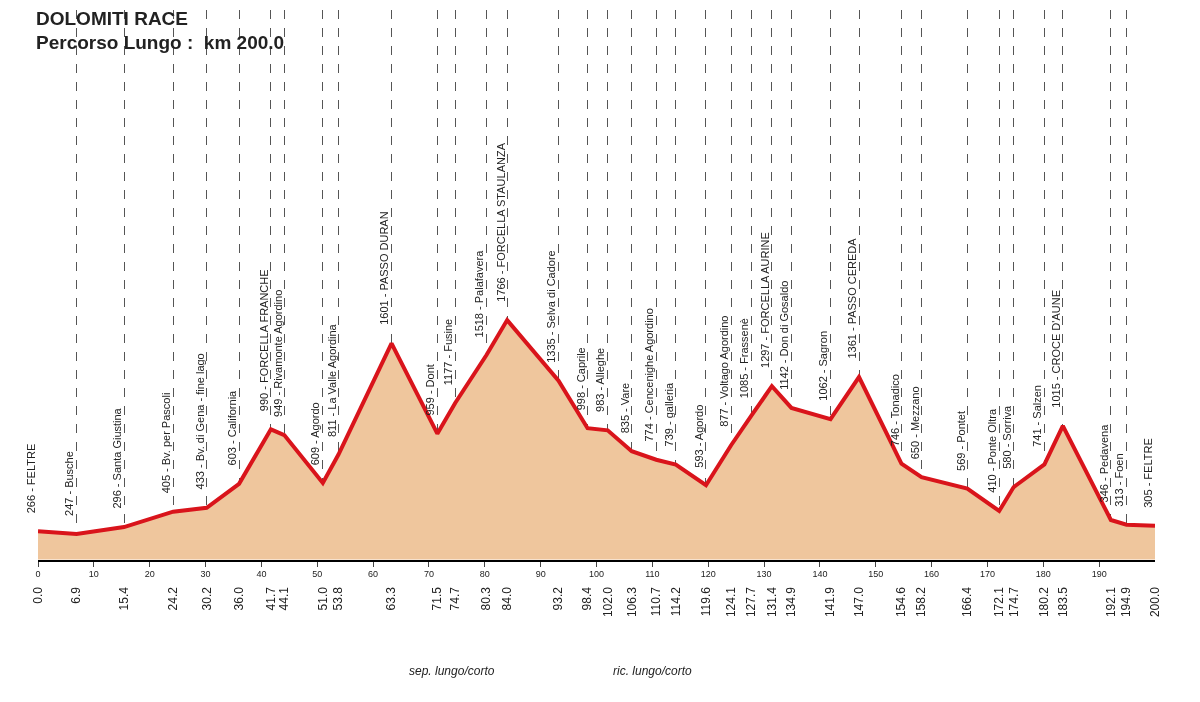 Image resolution: width=1200 pixels, height=702 pixels. Describe the element at coordinates (238, 598) in the screenshot. I see `x2-tick-label: 36.0` at that location.